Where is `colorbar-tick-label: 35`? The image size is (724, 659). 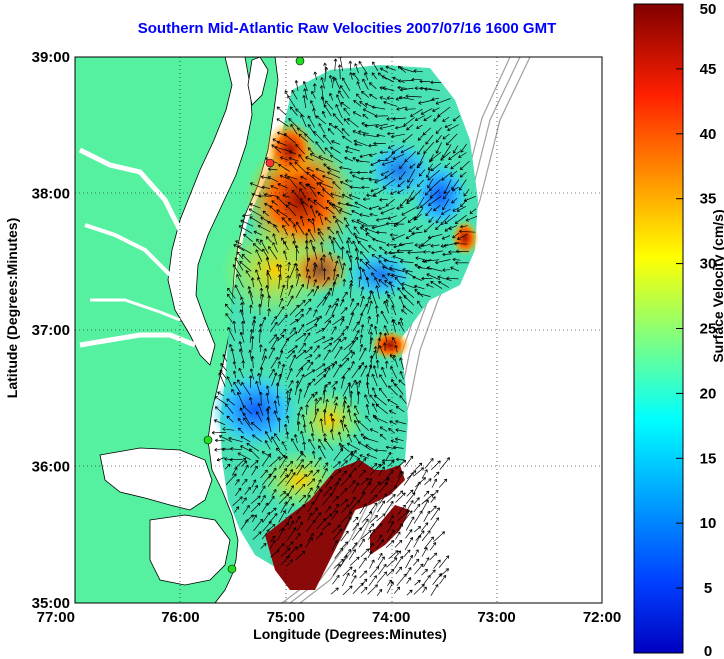
colorbar-tick-label: 35 is located at coordinates (708, 199).